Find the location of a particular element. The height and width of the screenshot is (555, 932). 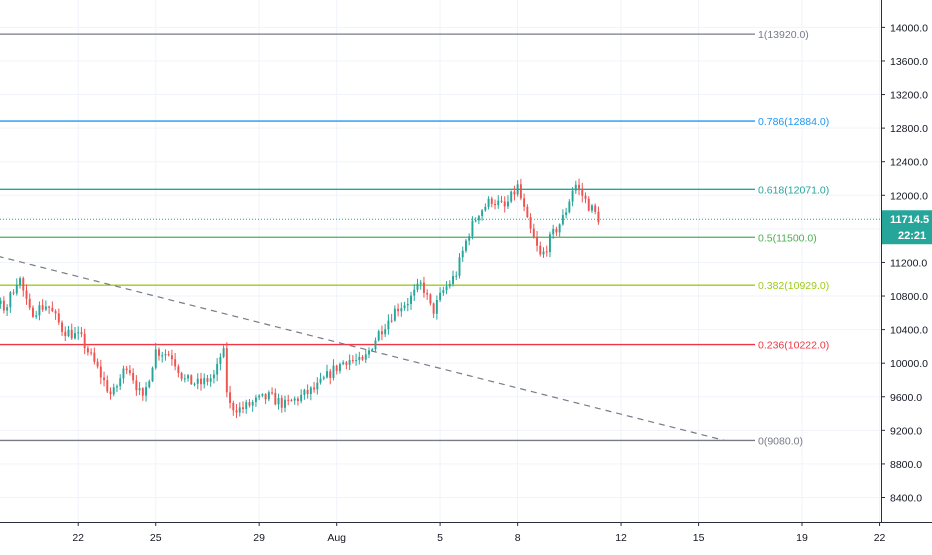

price-tick-label: 12800.0 is located at coordinates (909, 129).